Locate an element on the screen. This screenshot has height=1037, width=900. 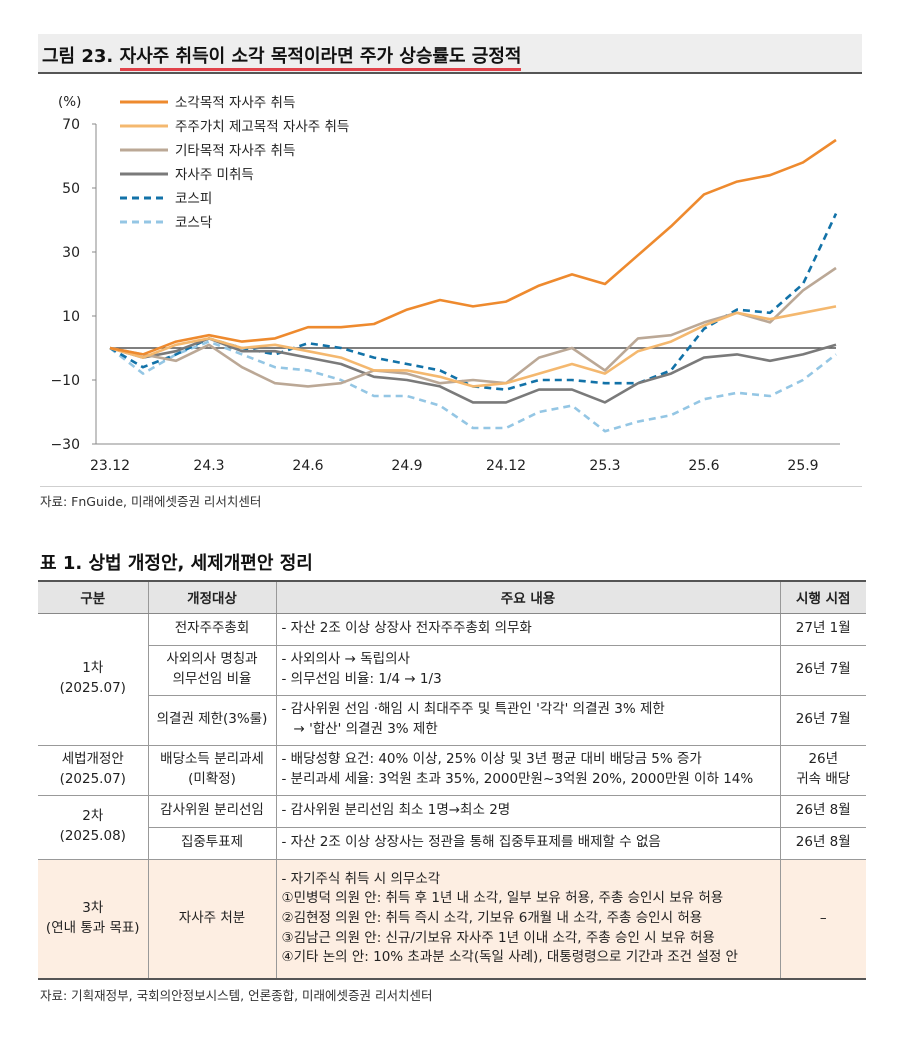
group-label: 2차 is located at coordinates (93, 816).